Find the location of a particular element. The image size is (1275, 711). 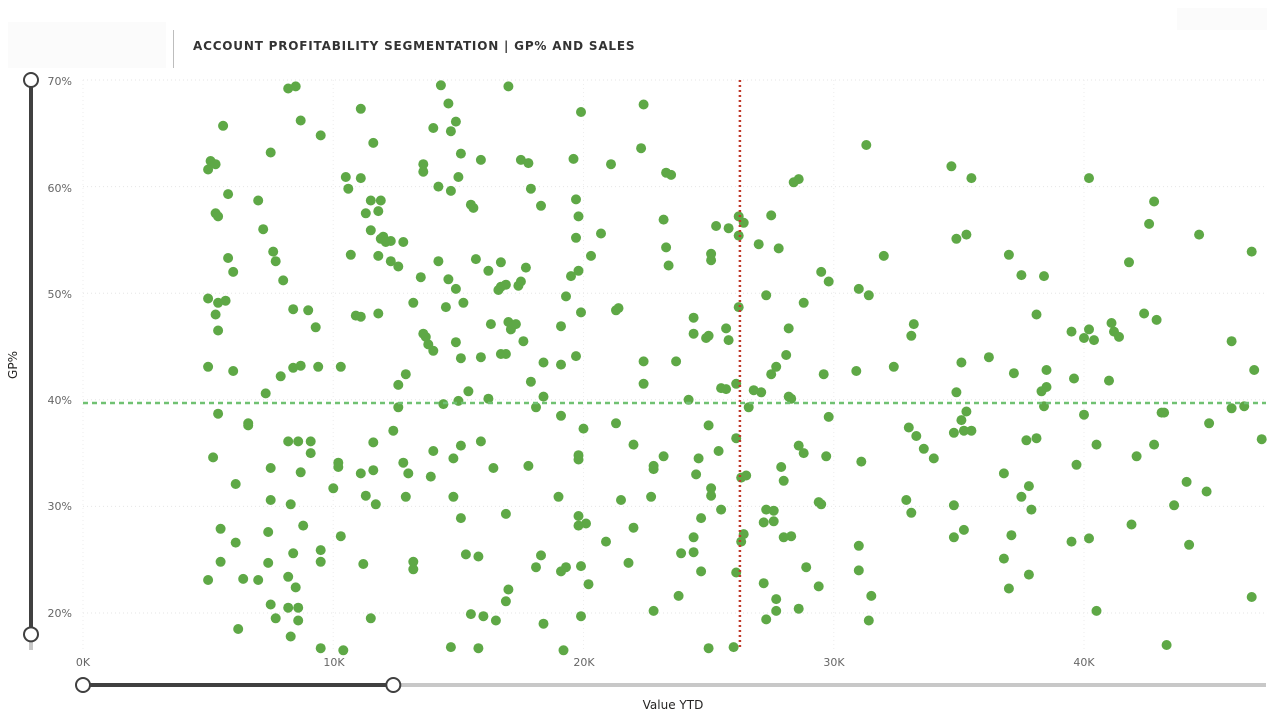

x-range-slider is located at coordinates (670, 685).